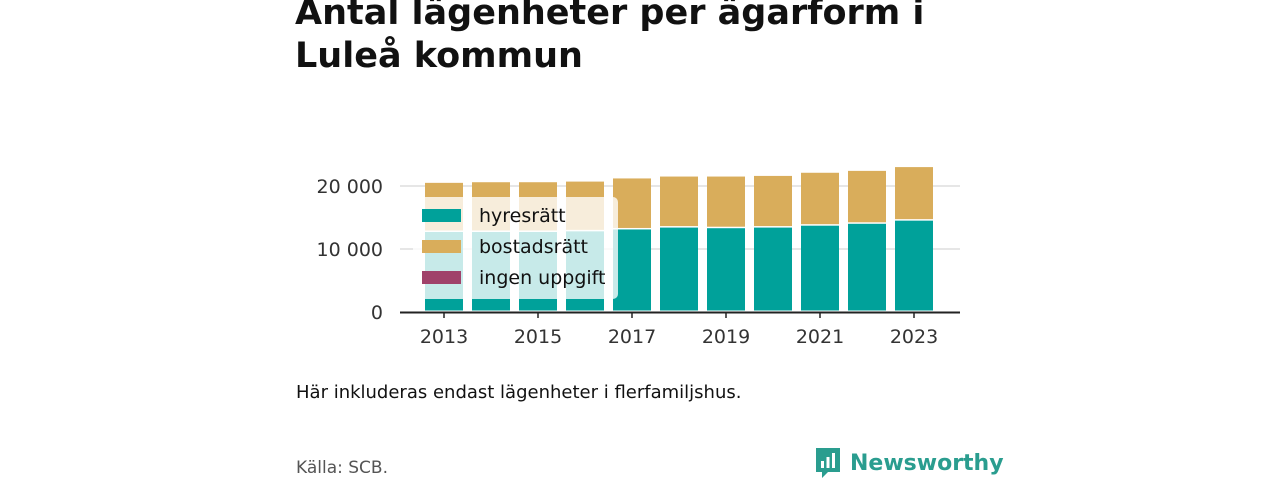 The image size is (1280, 480). What do you see at coordinates (820, 268) in the screenshot?
I see `bar-segment-hyresrätt-2021` at bounding box center [820, 268].